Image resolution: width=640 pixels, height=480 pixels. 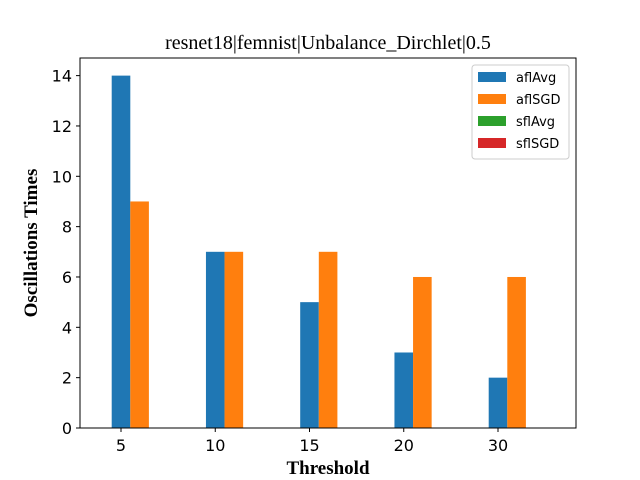 I want to click on y-tick-label: 6, so click(x=67, y=277).